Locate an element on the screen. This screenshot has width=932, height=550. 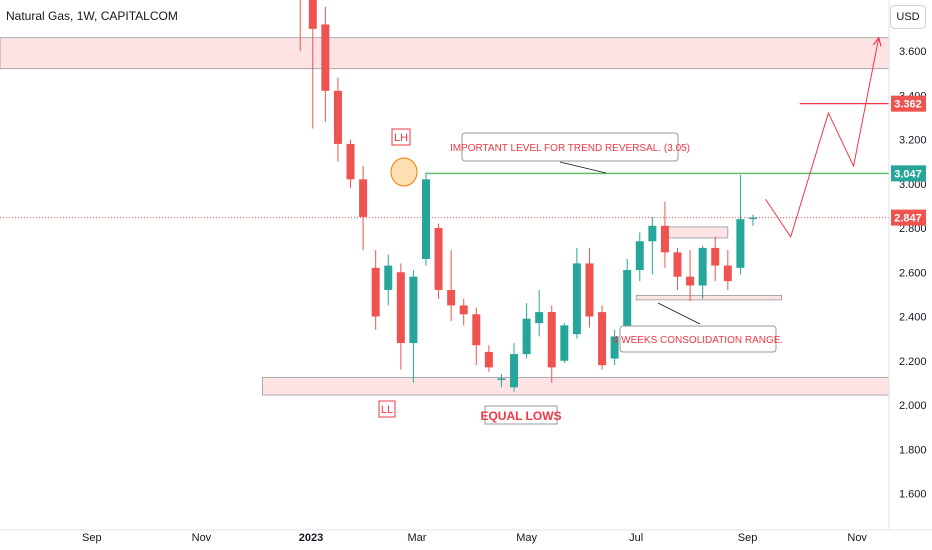
currency-button: USD is located at coordinates (908, 17).